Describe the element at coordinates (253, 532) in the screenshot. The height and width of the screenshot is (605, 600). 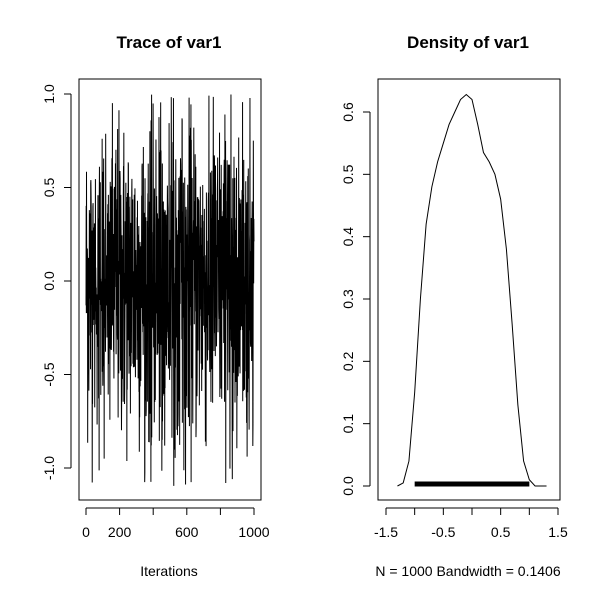
I see `trace-x-tick-label: 1000` at that location.